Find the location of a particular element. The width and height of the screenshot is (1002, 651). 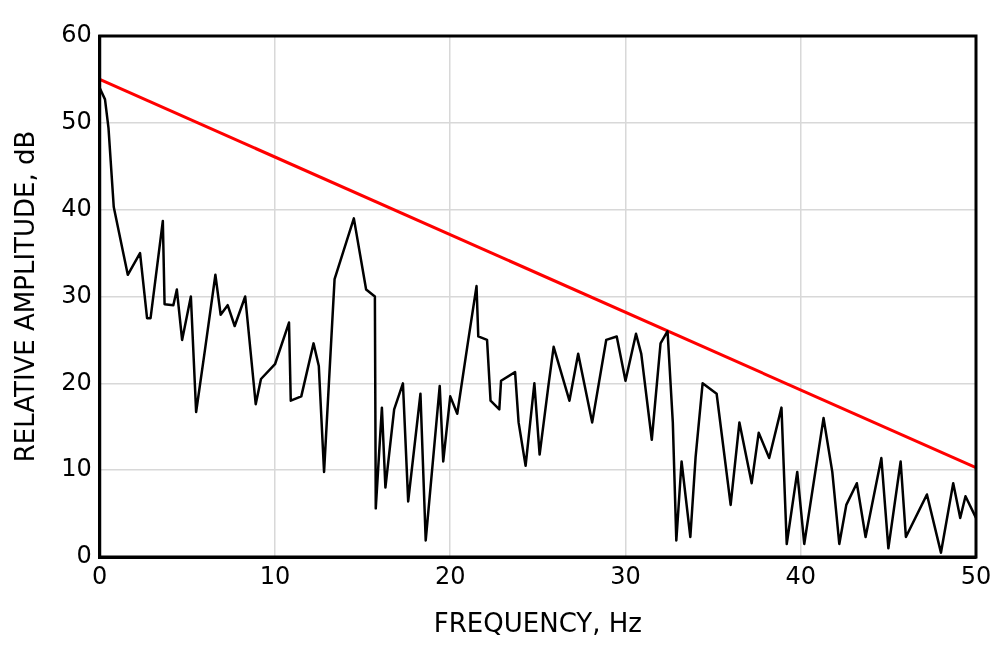

y-tick-label: 20 is located at coordinates (76, 381).